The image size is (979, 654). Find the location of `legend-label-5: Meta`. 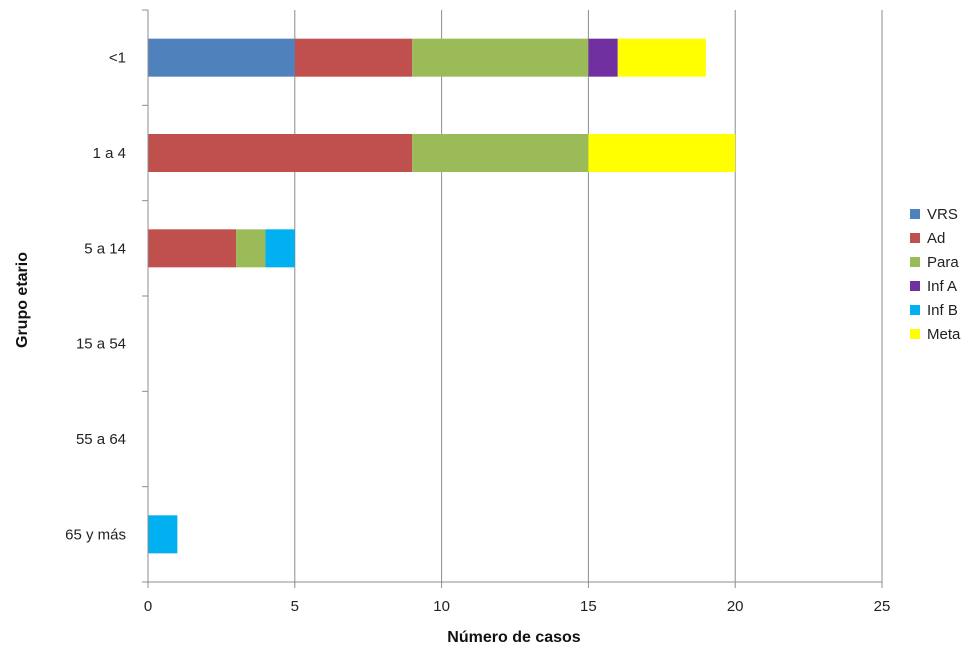

legend-label-5: Meta is located at coordinates (944, 334).